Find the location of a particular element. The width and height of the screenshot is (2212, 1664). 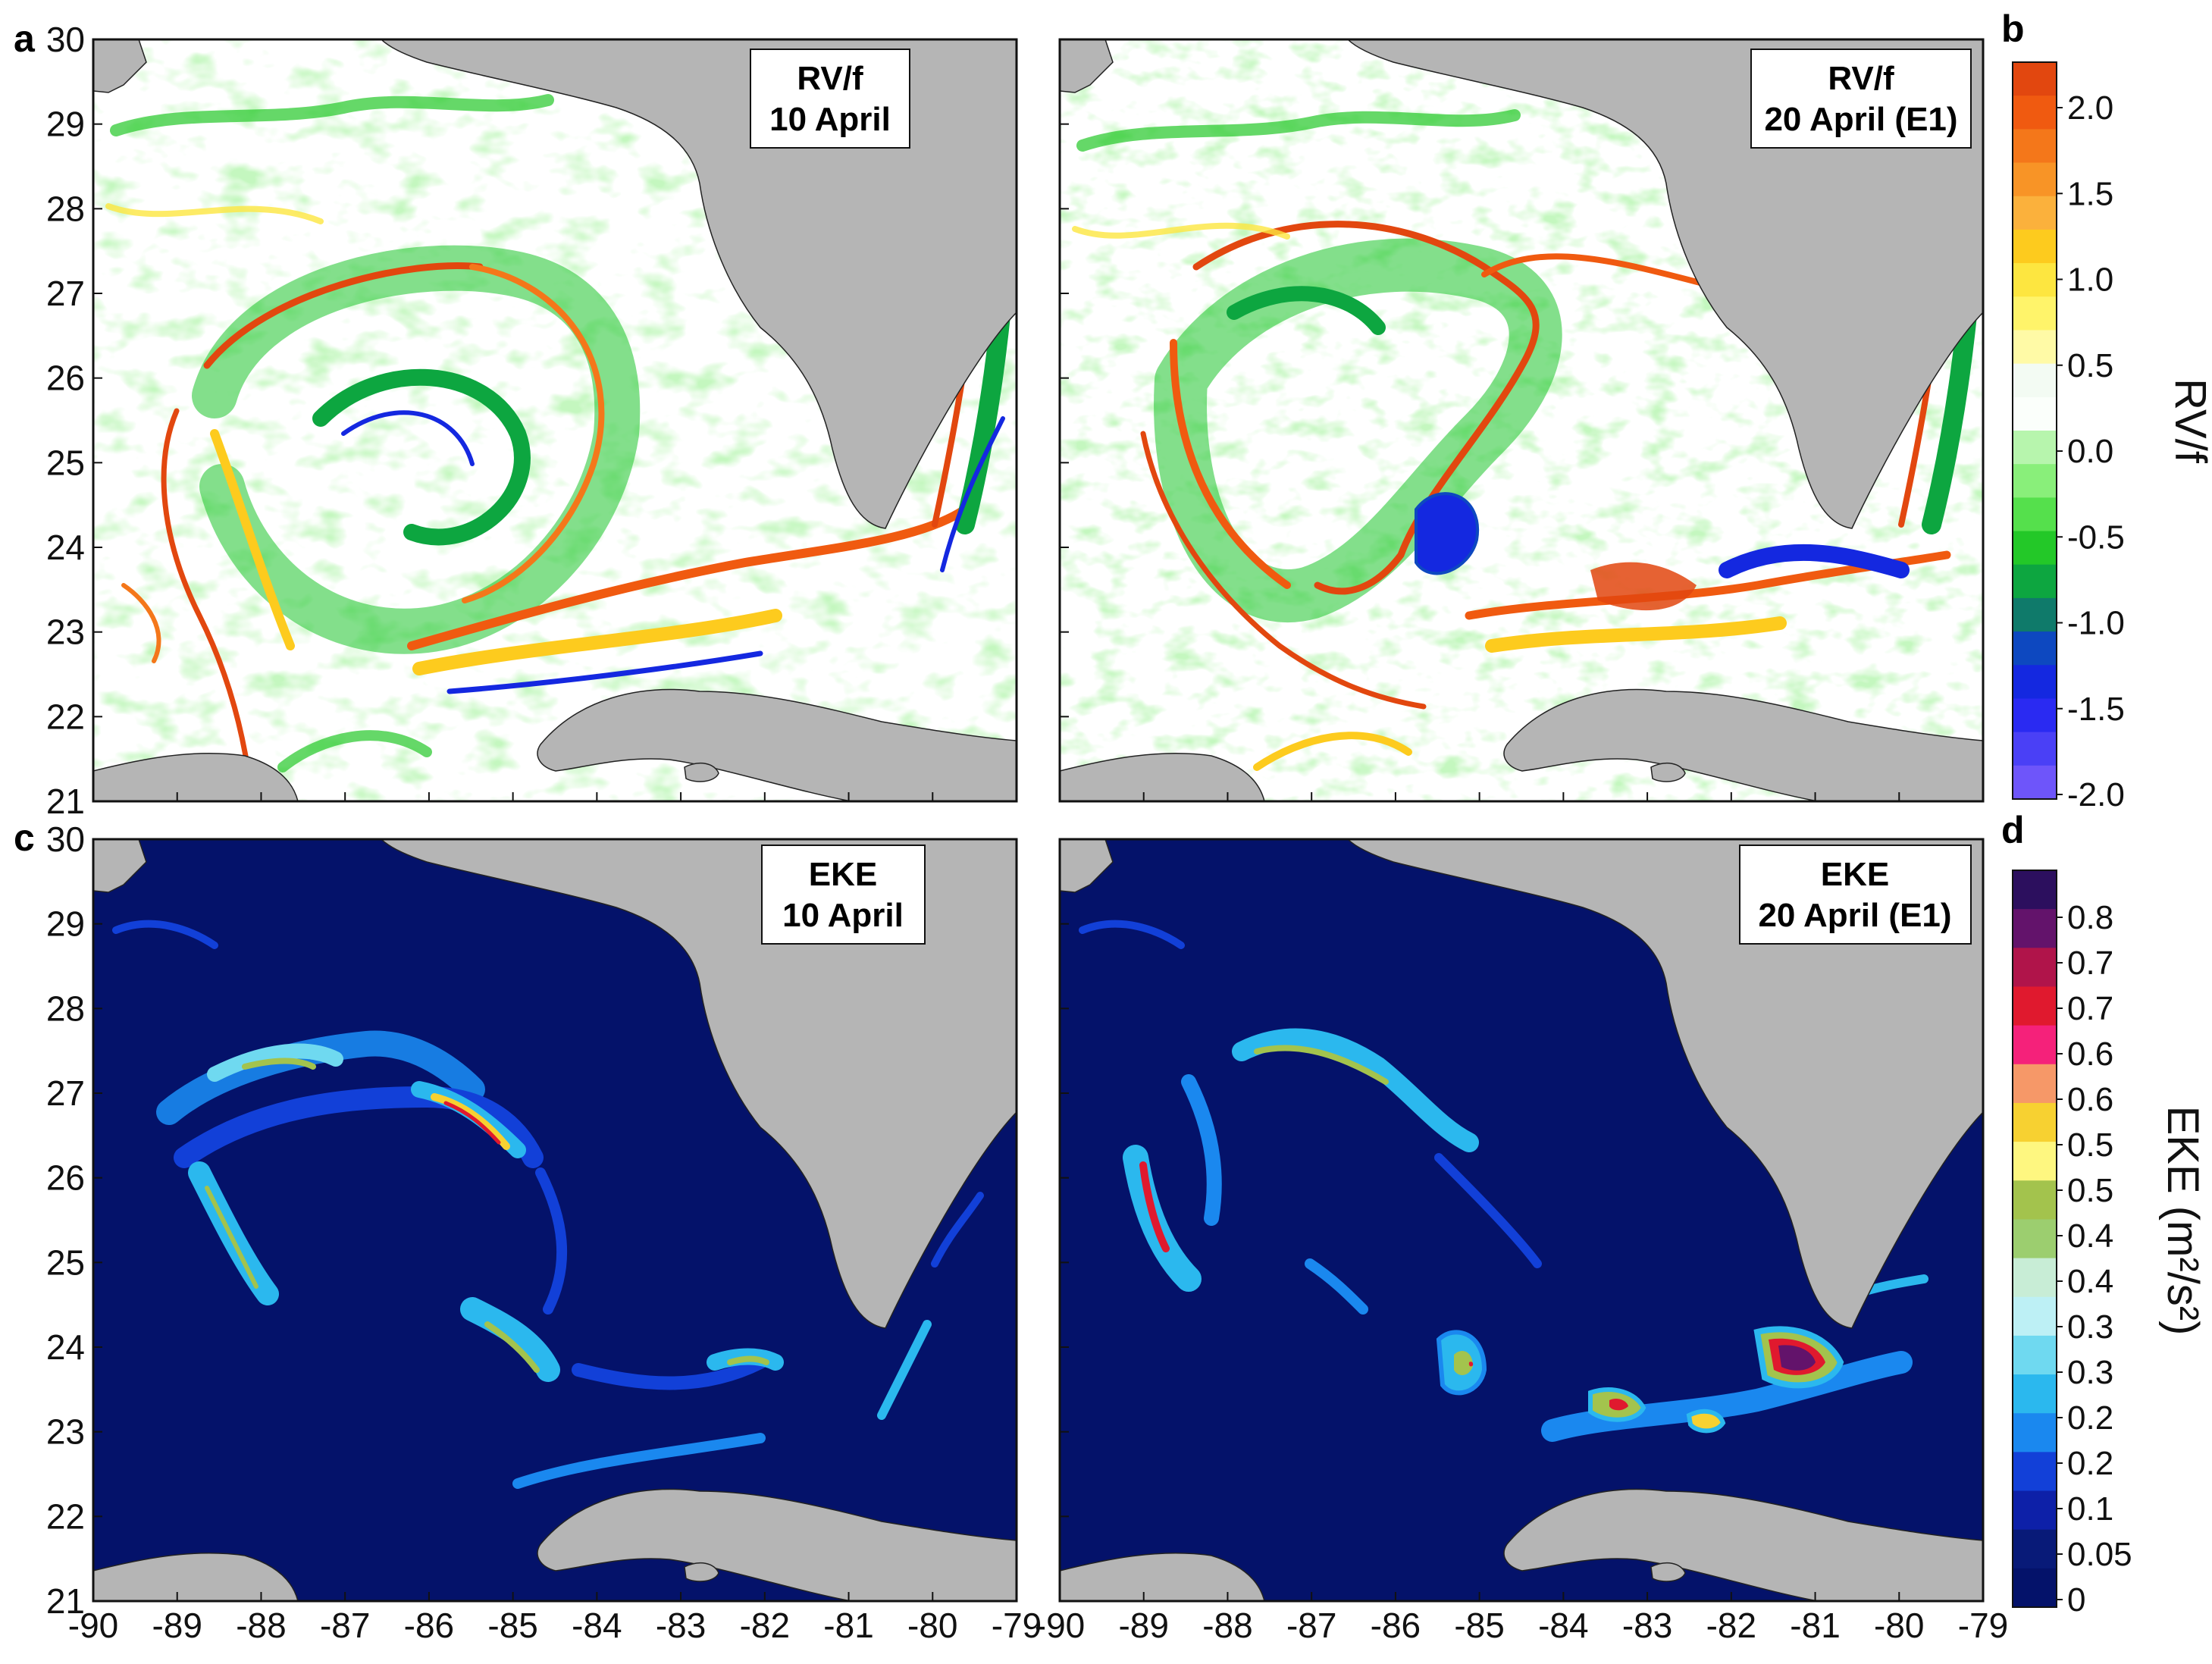

title-box-c-line2: 10 April is located at coordinates (843, 915).